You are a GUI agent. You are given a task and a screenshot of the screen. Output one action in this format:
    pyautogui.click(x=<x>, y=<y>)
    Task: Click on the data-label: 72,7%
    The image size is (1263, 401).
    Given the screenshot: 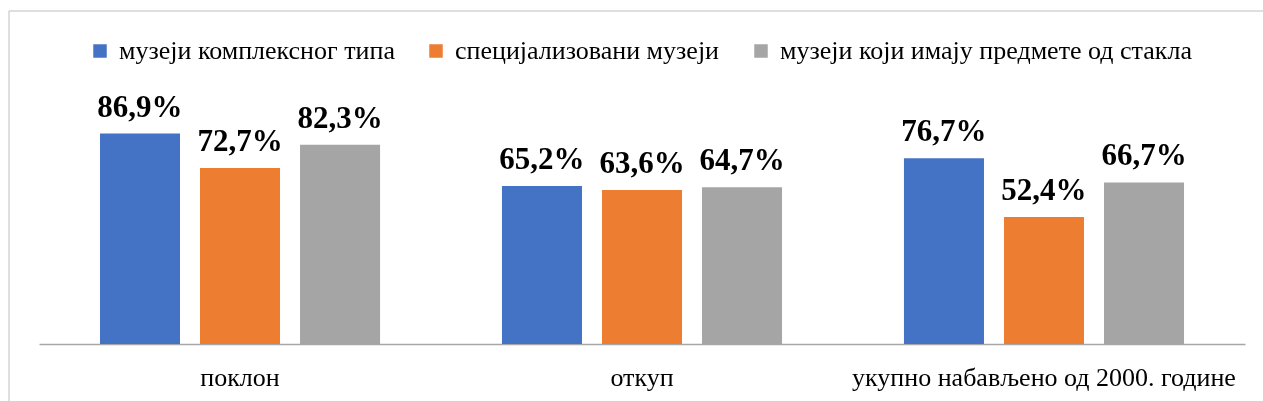 What is the action you would take?
    pyautogui.click(x=240, y=140)
    